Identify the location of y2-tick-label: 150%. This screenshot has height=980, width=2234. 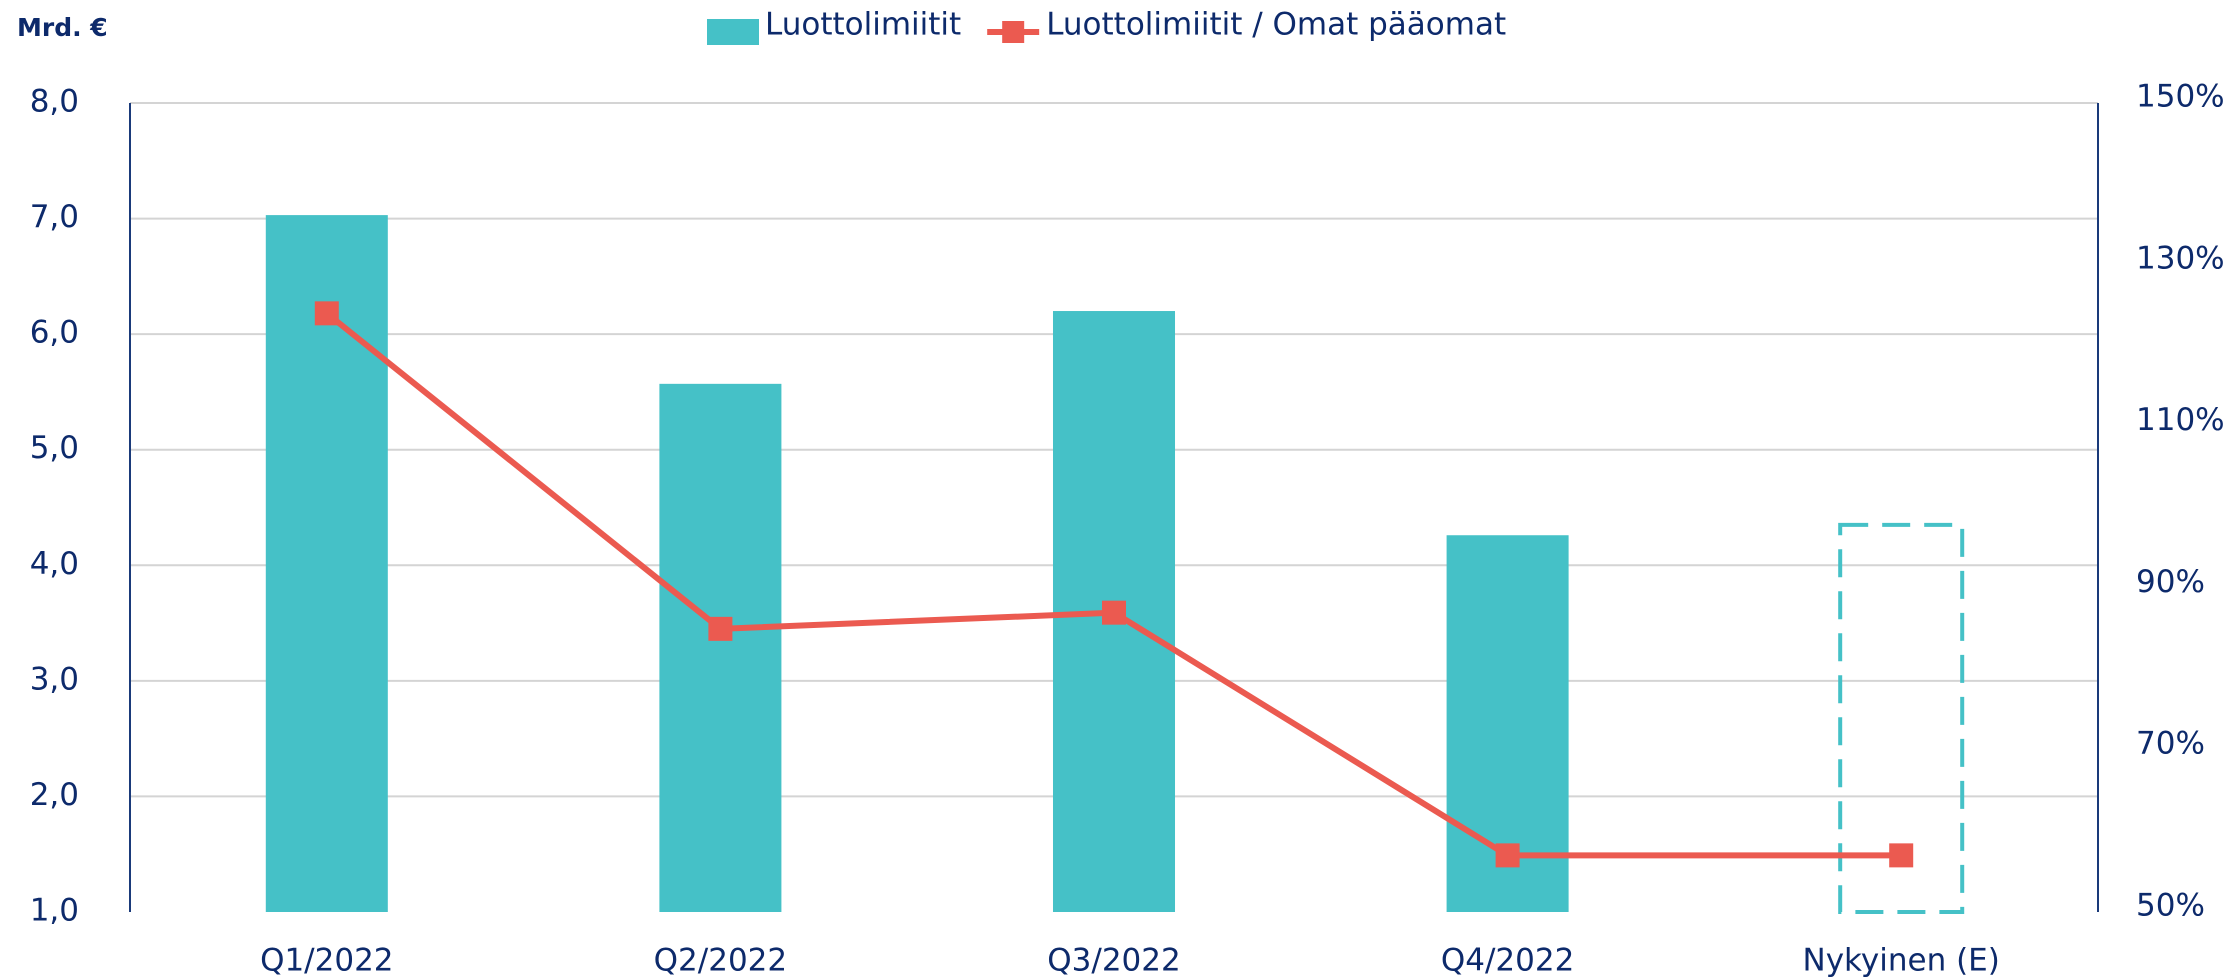
(2180, 97).